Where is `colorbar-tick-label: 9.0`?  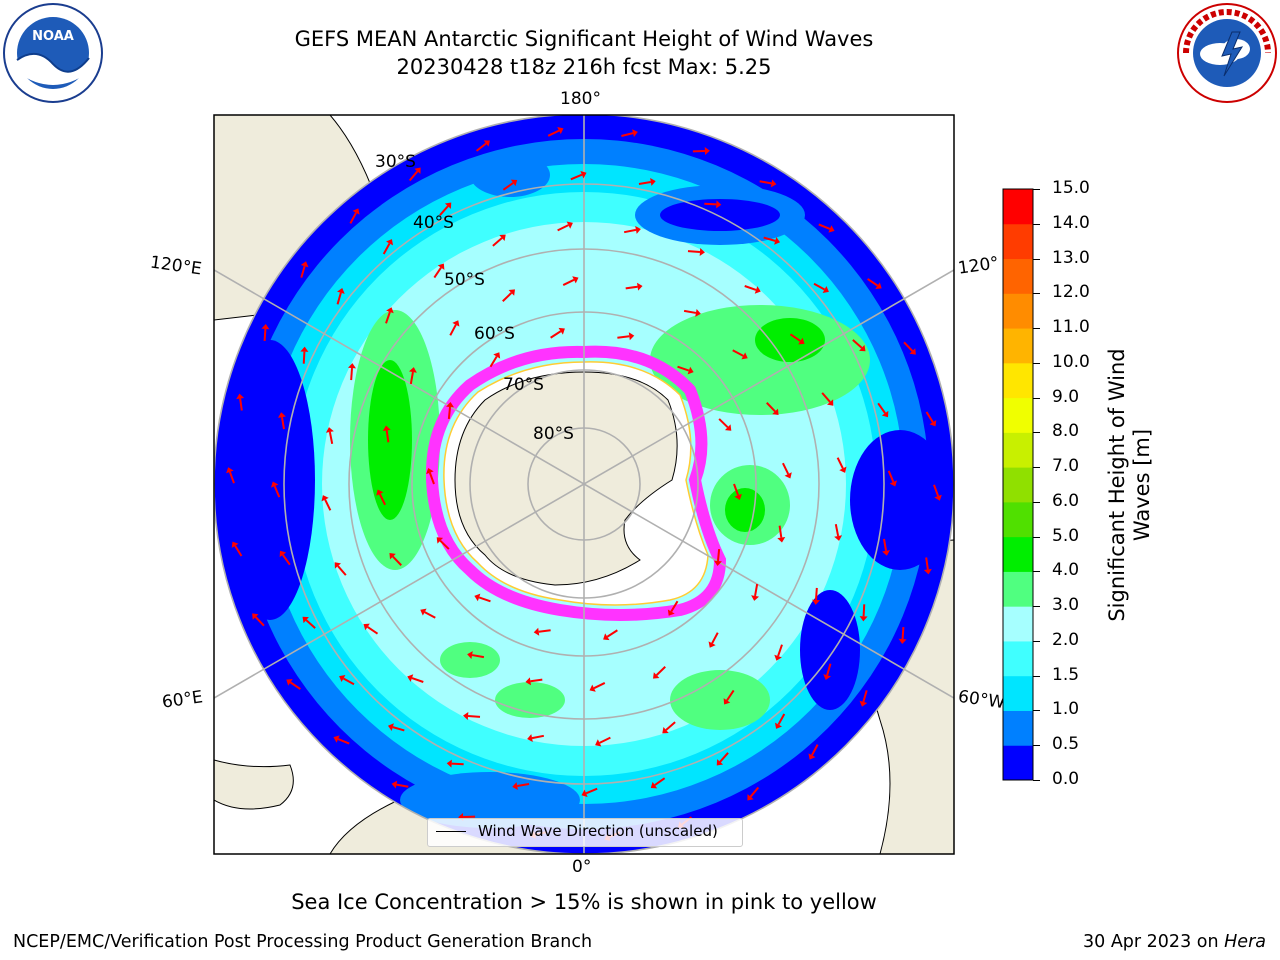
colorbar-tick-label: 9.0 is located at coordinates (1066, 396).